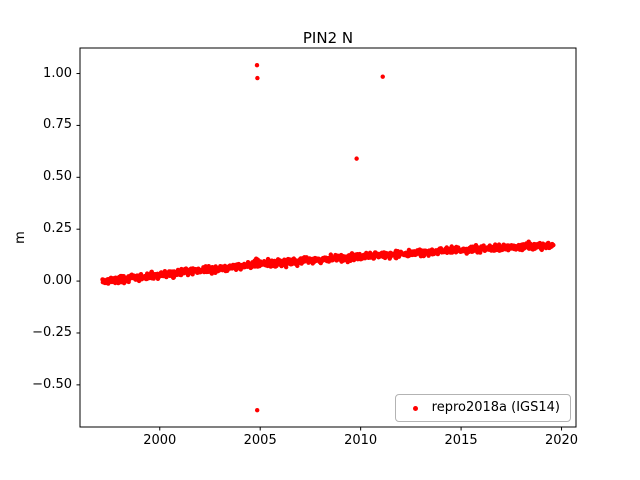  What do you see at coordinates (160, 440) in the screenshot?
I see `x-tick-label: 2000` at bounding box center [160, 440].